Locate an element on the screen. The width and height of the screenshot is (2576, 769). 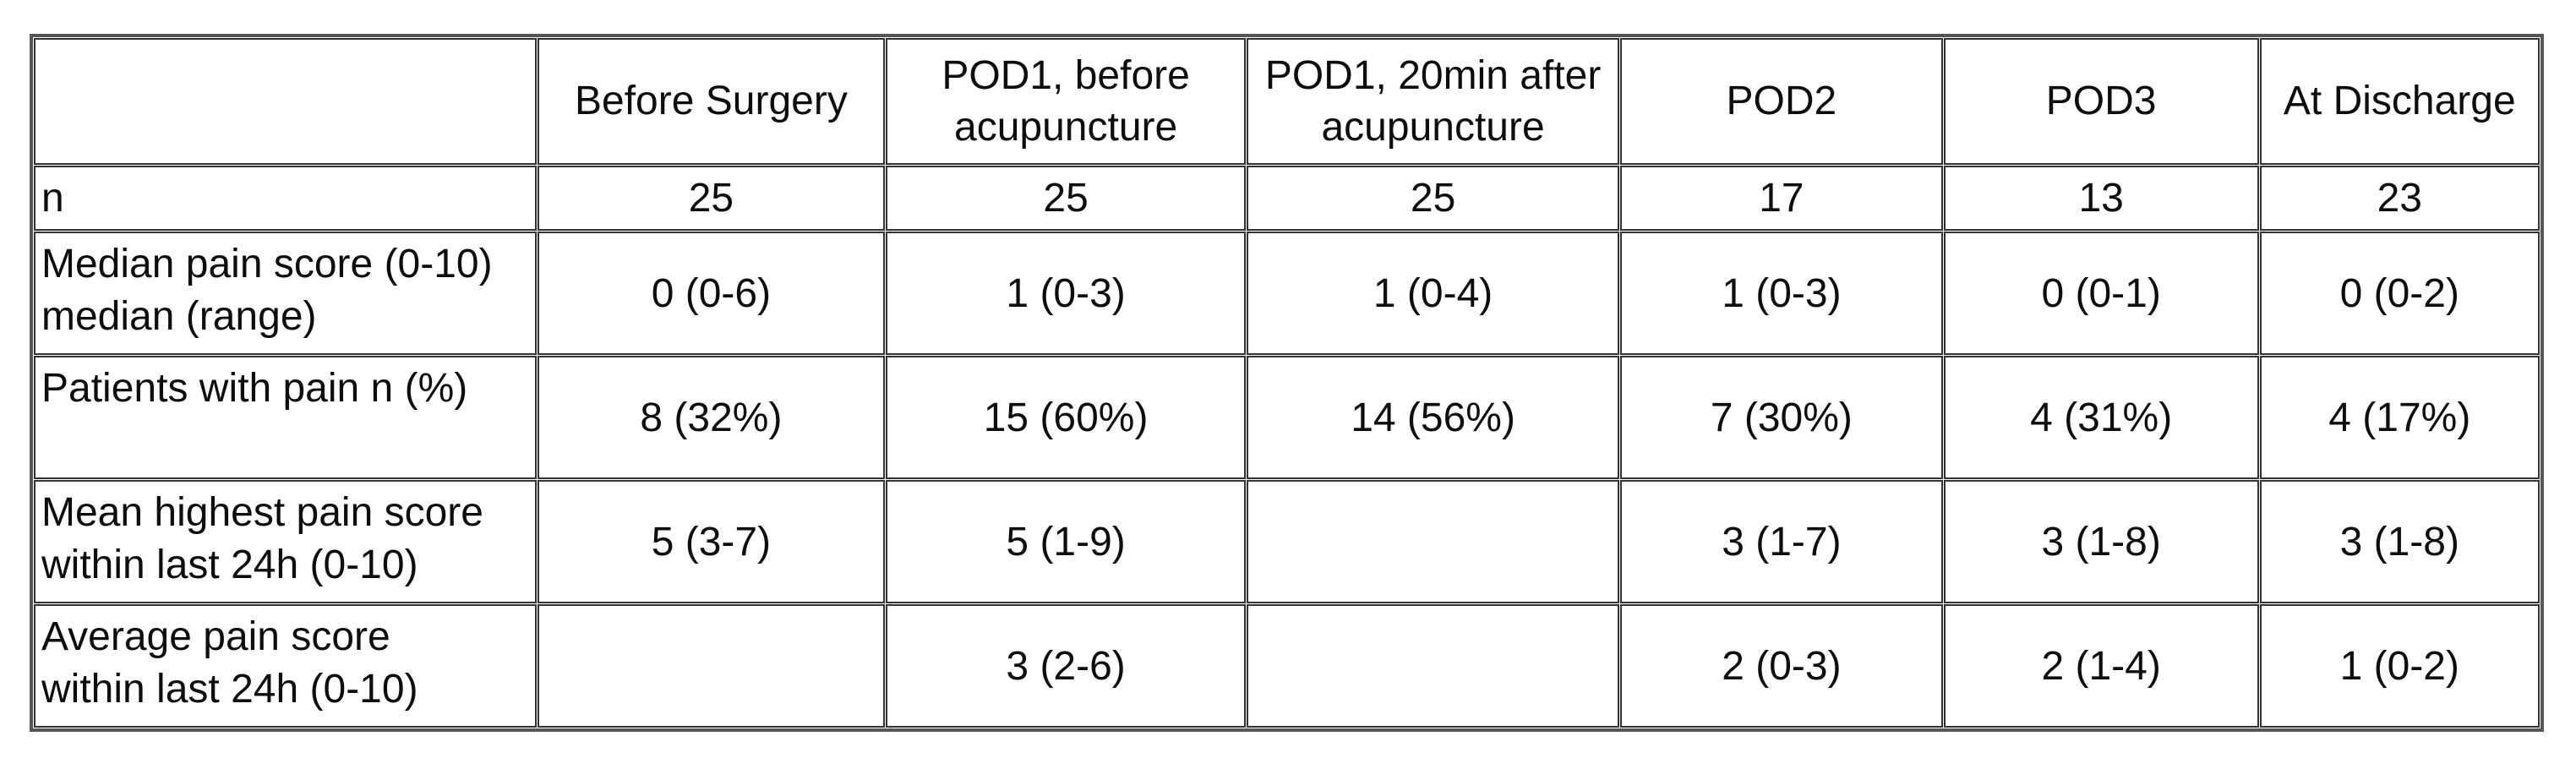
header-cell-pod3: POD3 is located at coordinates (2101, 101).